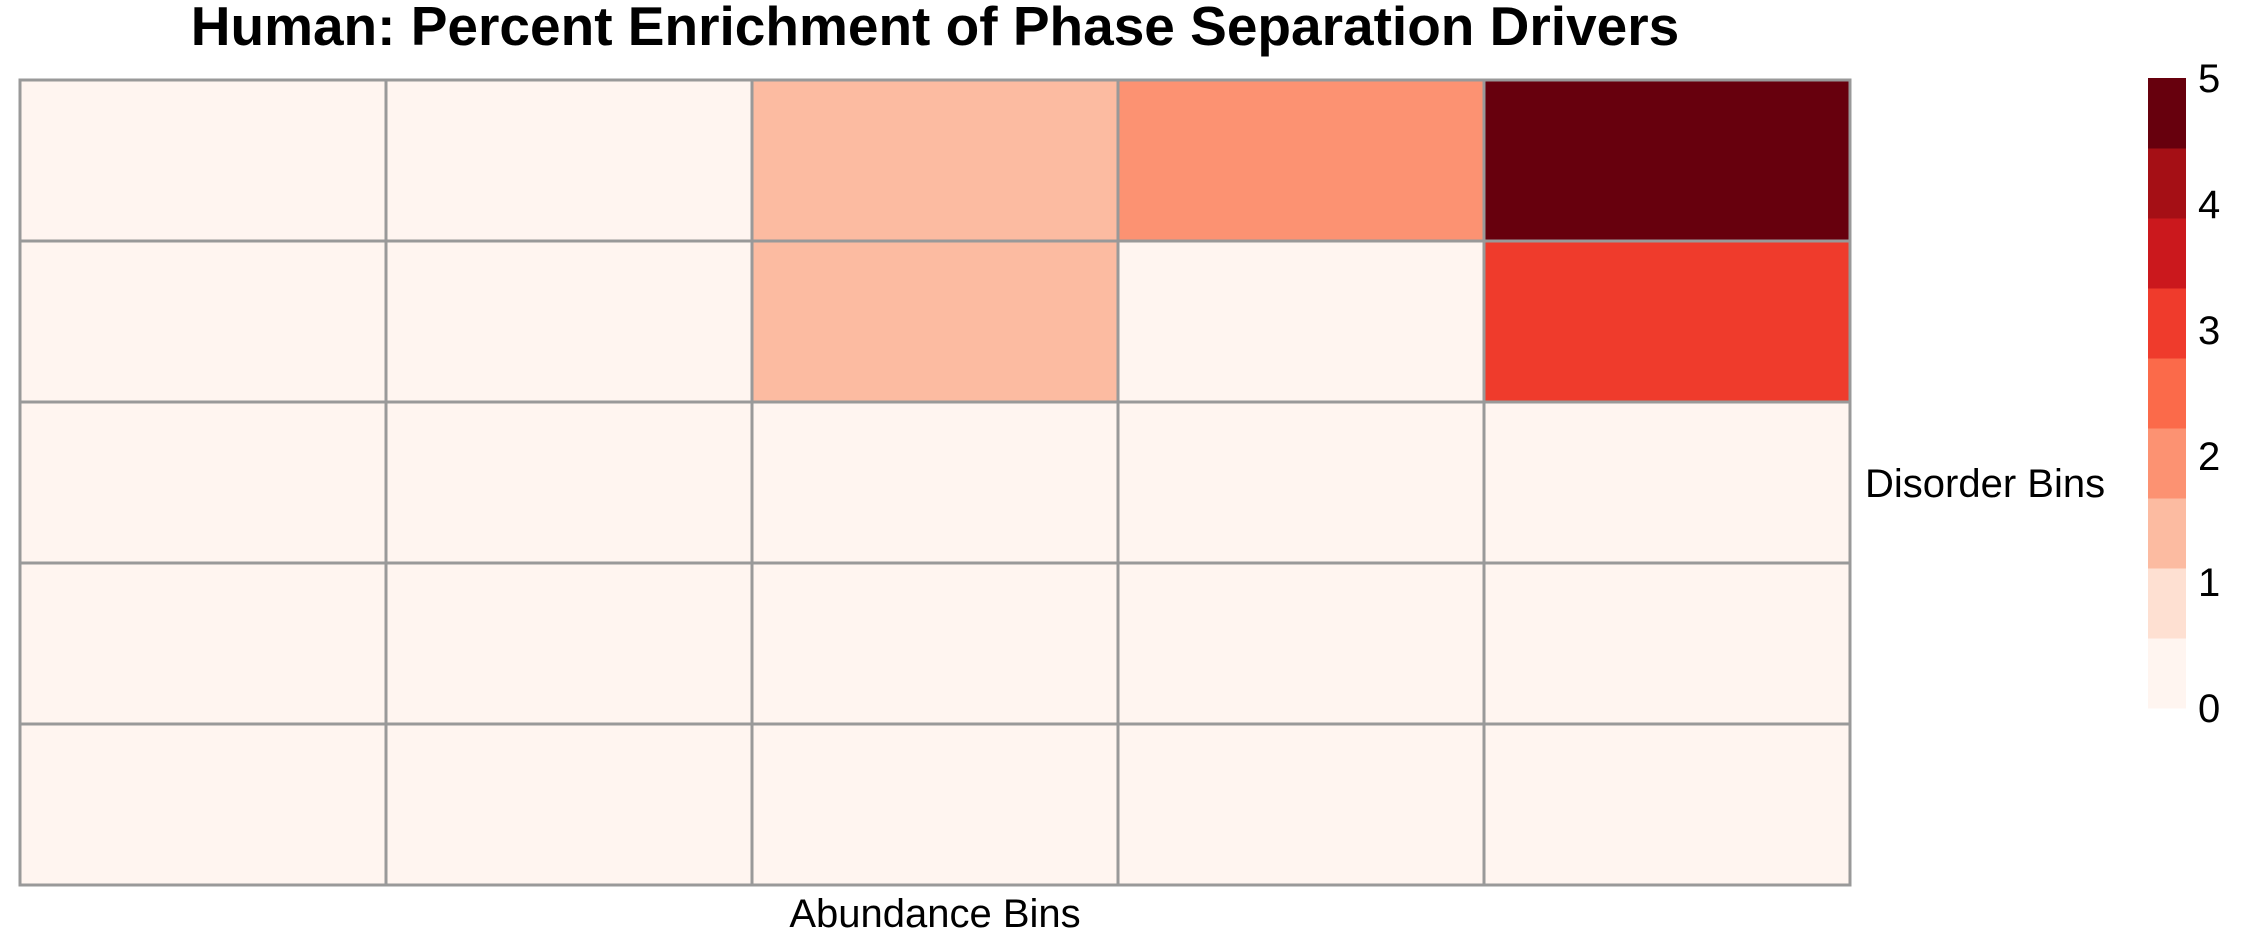 Image resolution: width=2250 pixels, height=950 pixels. I want to click on heatmap-cell-r1-c5, so click(1667, 160).